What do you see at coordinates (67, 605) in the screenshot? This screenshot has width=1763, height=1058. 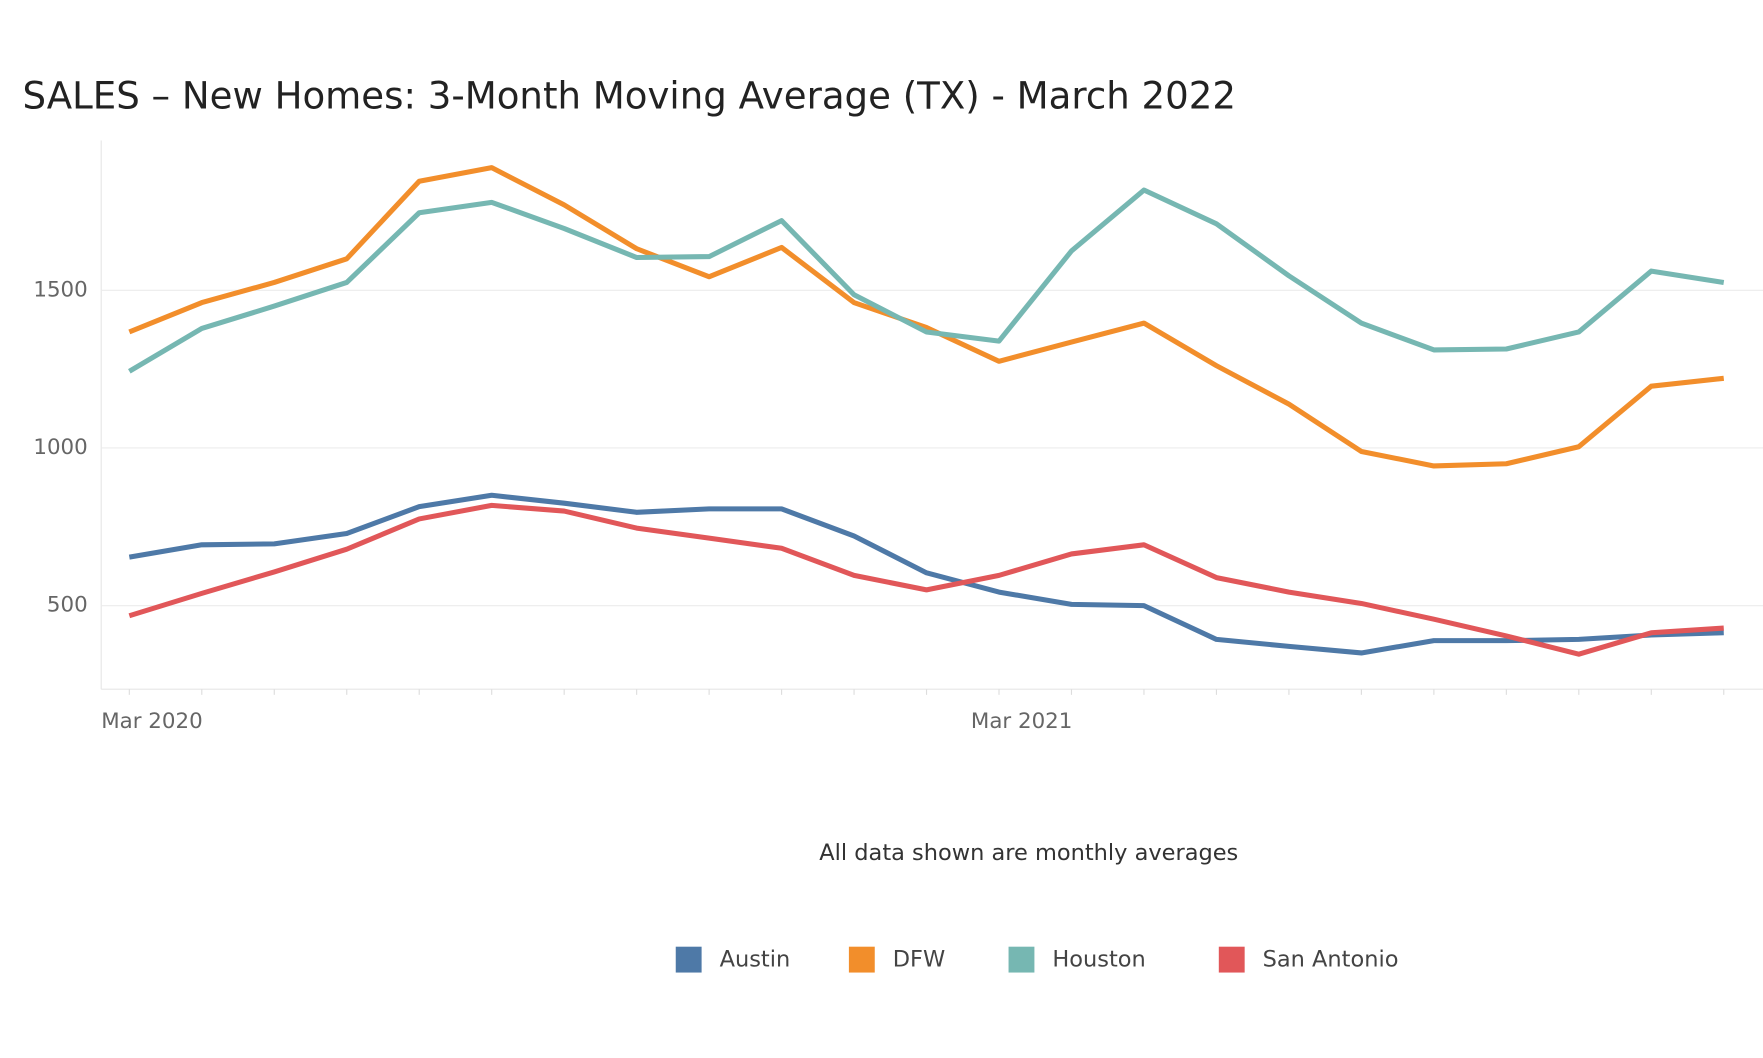 I see `y-tick-label: 500` at bounding box center [67, 605].